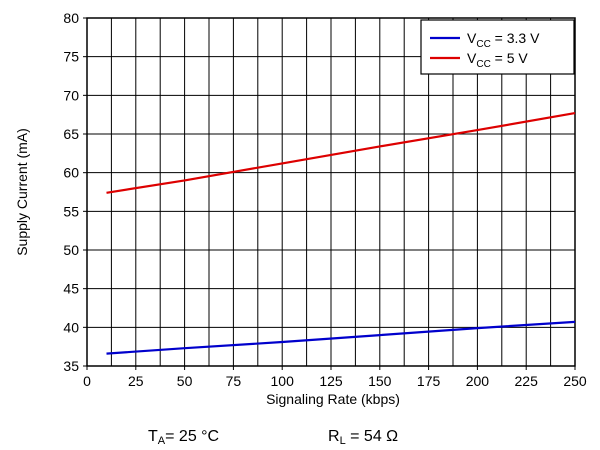 The height and width of the screenshot is (450, 600). I want to click on y-tick-label: 50, so click(71, 250).